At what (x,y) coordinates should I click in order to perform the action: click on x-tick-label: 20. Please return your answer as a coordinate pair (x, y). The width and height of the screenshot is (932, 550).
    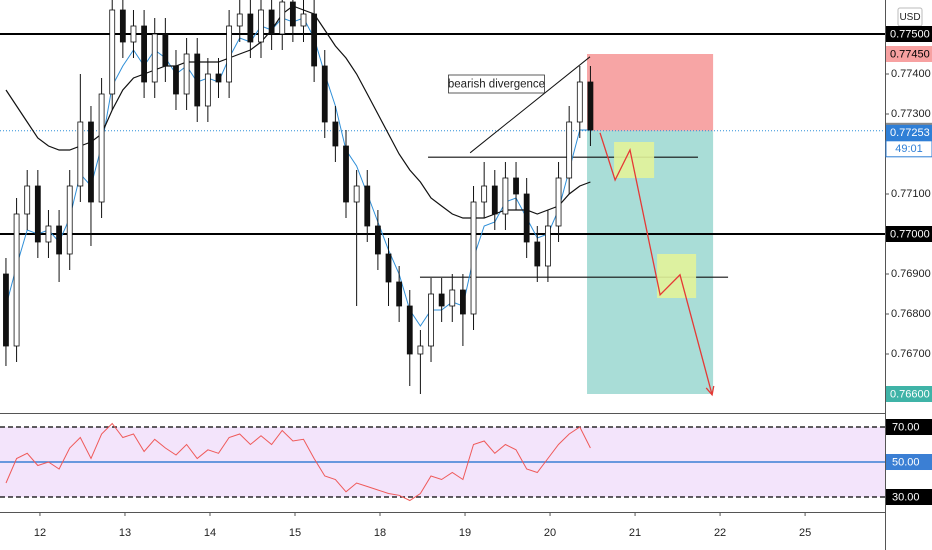
    Looking at the image, I should click on (550, 533).